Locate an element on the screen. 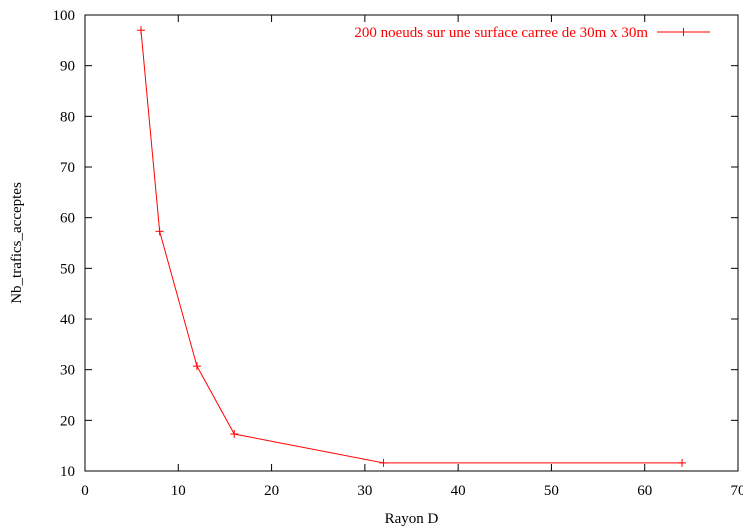 The width and height of the screenshot is (743, 531). y-tick-label: 10 is located at coordinates (67, 472).